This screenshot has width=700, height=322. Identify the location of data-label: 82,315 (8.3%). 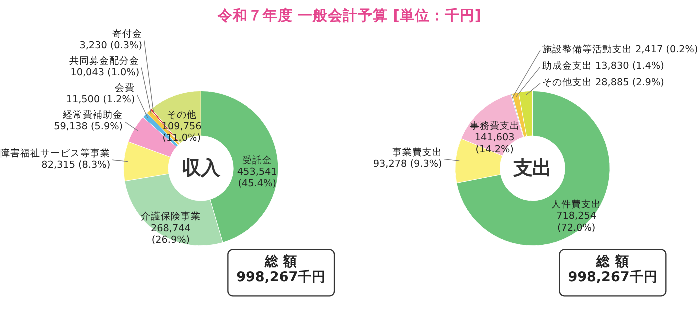
(76, 165).